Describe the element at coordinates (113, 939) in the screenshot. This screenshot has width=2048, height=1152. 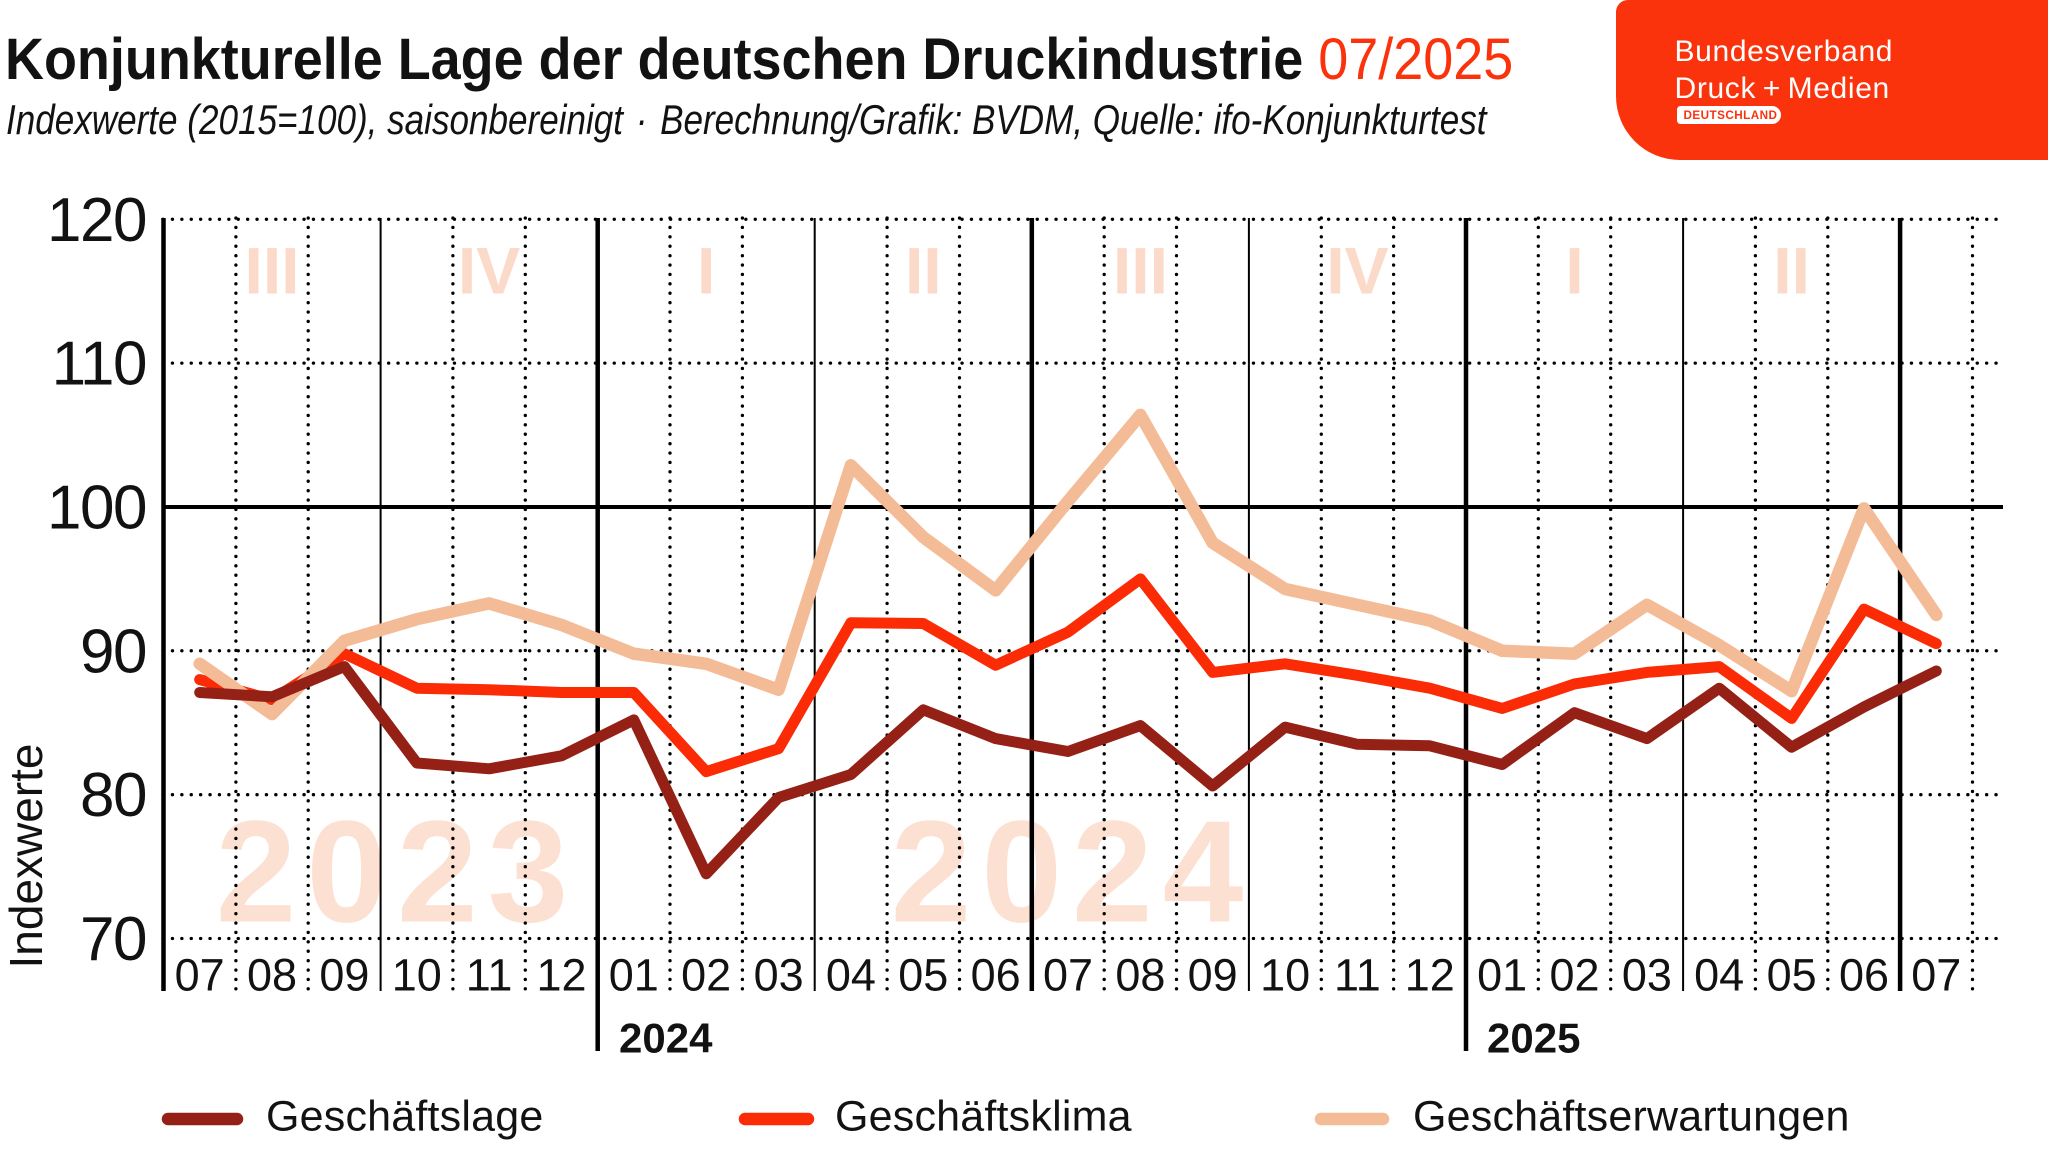
I see `svg-text: 70` at that location.